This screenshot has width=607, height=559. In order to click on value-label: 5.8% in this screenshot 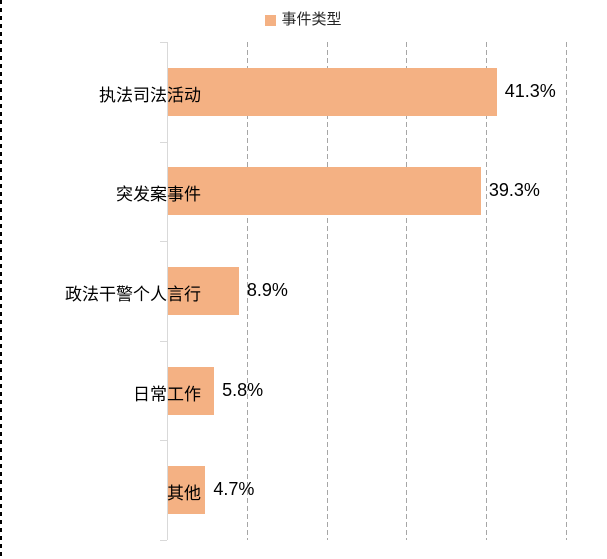, I will do `click(243, 389)`.